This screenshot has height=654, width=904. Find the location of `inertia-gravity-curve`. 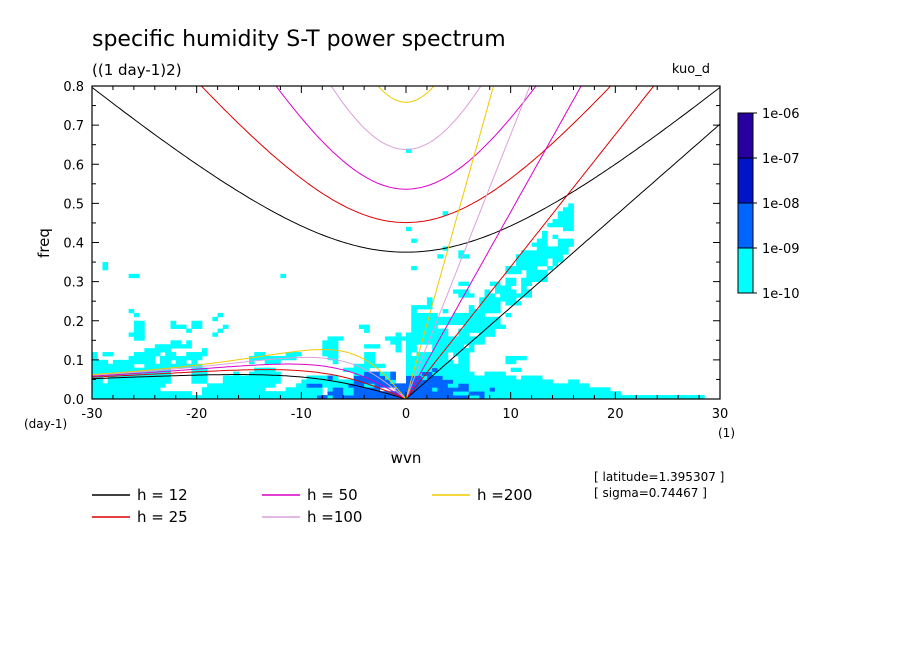

inertia-gravity-curve is located at coordinates (406, 155).